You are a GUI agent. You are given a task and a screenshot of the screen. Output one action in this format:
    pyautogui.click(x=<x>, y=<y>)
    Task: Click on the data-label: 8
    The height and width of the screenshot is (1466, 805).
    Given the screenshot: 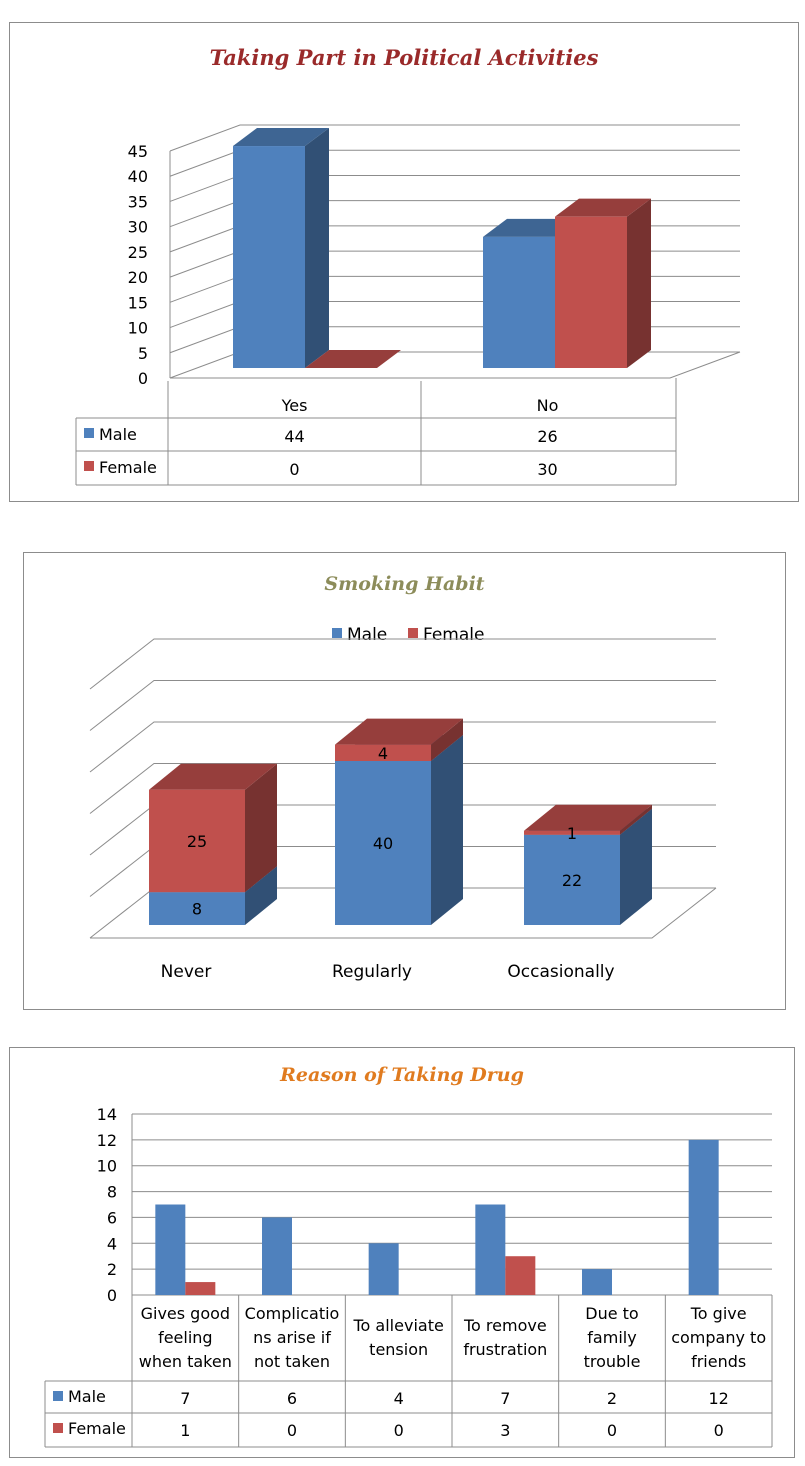 What is the action you would take?
    pyautogui.click(x=197, y=909)
    